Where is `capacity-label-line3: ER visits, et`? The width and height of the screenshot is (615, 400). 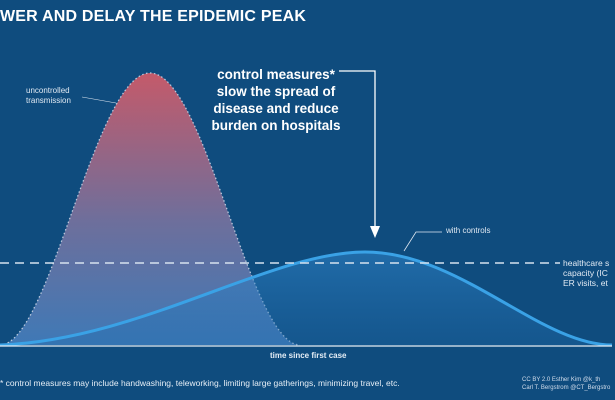 capacity-label-line3: ER visits, et is located at coordinates (585, 283).